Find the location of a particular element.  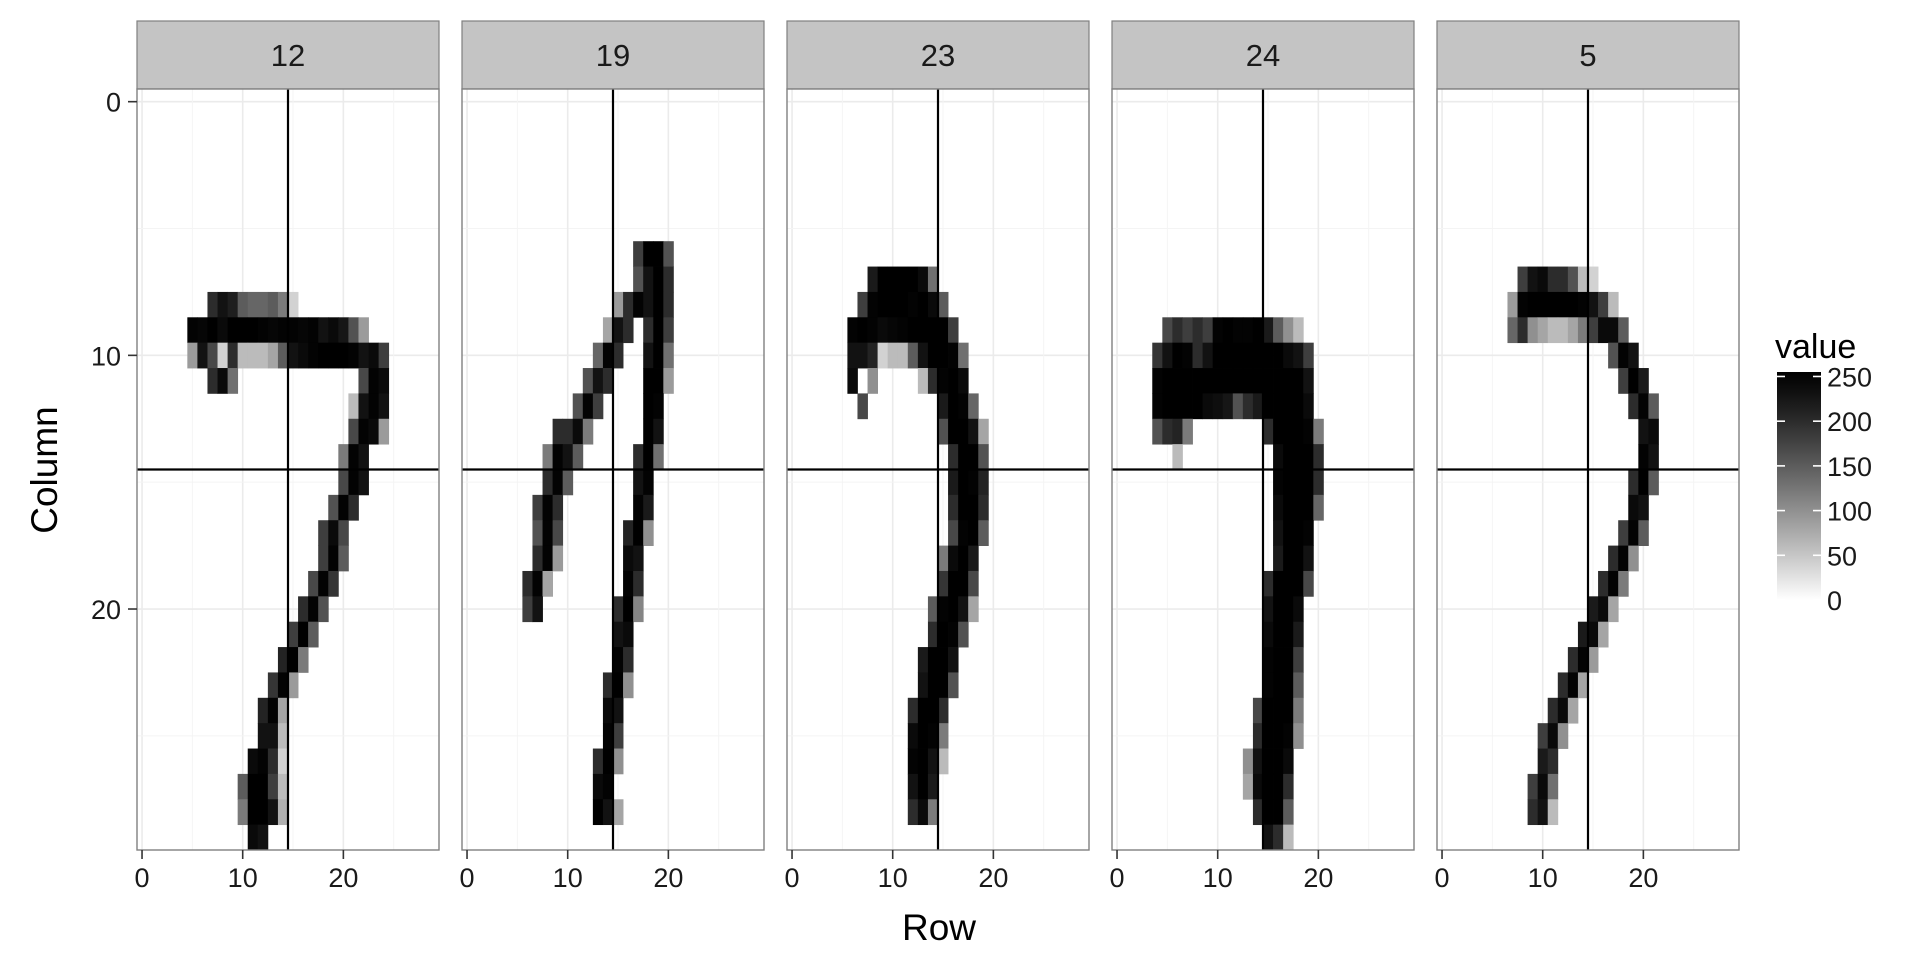

facet-strip-label: 12 is located at coordinates (288, 55).